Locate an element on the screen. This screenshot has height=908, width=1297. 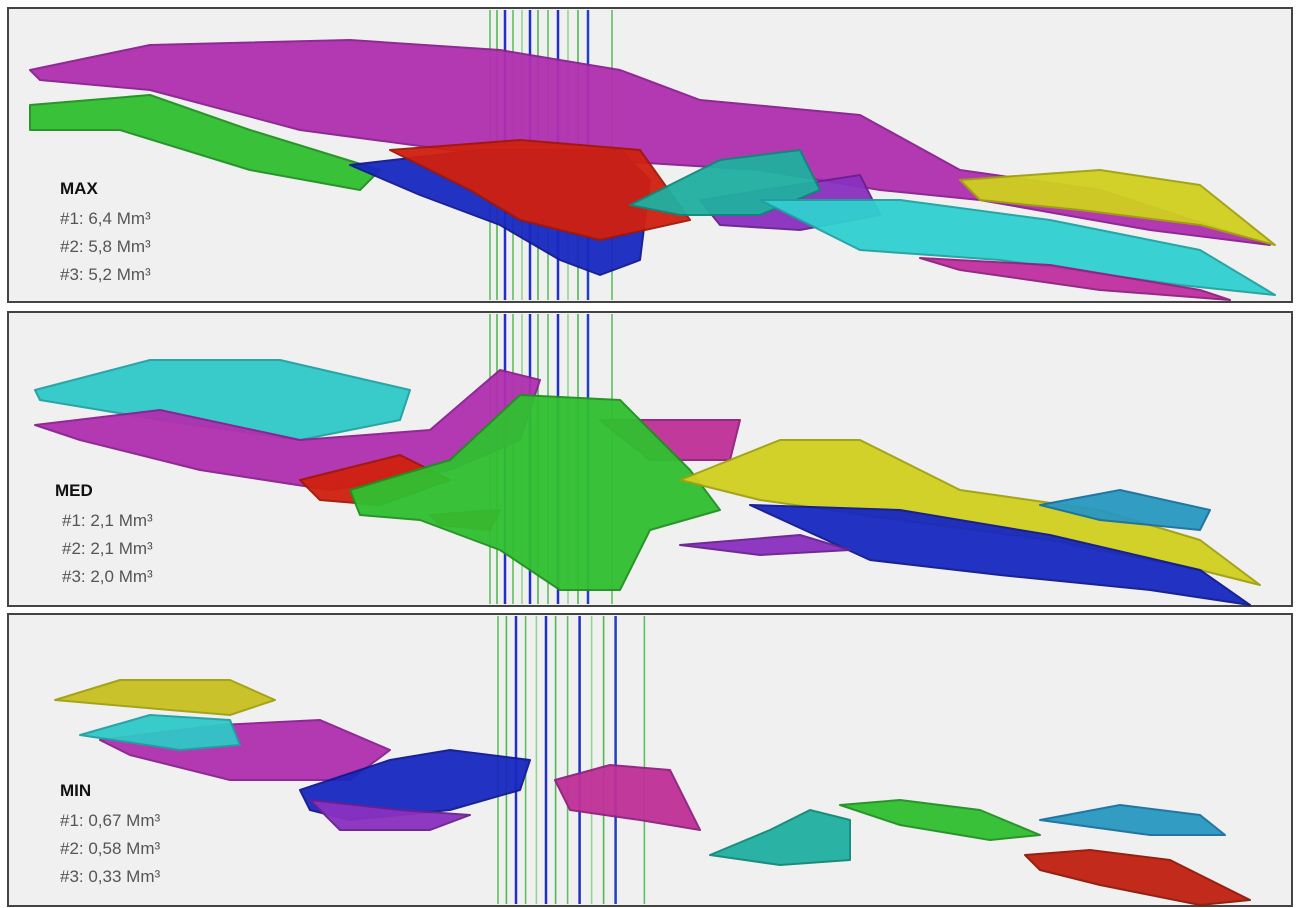
volume: #3: 0,33 Mm³ is located at coordinates (110, 876).